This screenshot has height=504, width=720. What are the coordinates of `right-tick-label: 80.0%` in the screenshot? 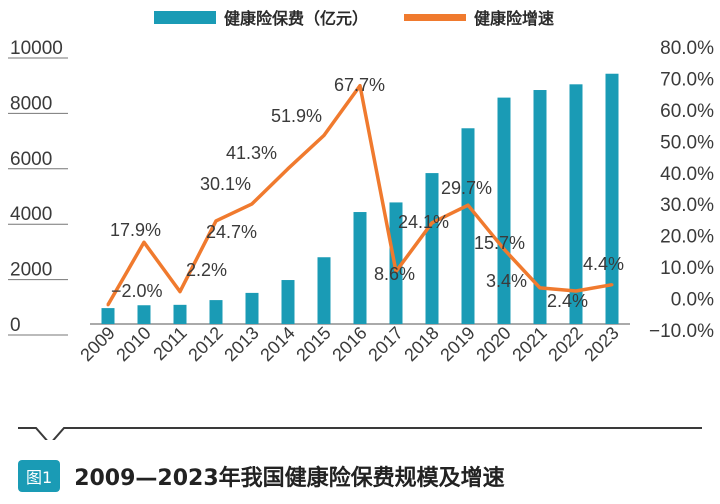 It's located at (687, 48).